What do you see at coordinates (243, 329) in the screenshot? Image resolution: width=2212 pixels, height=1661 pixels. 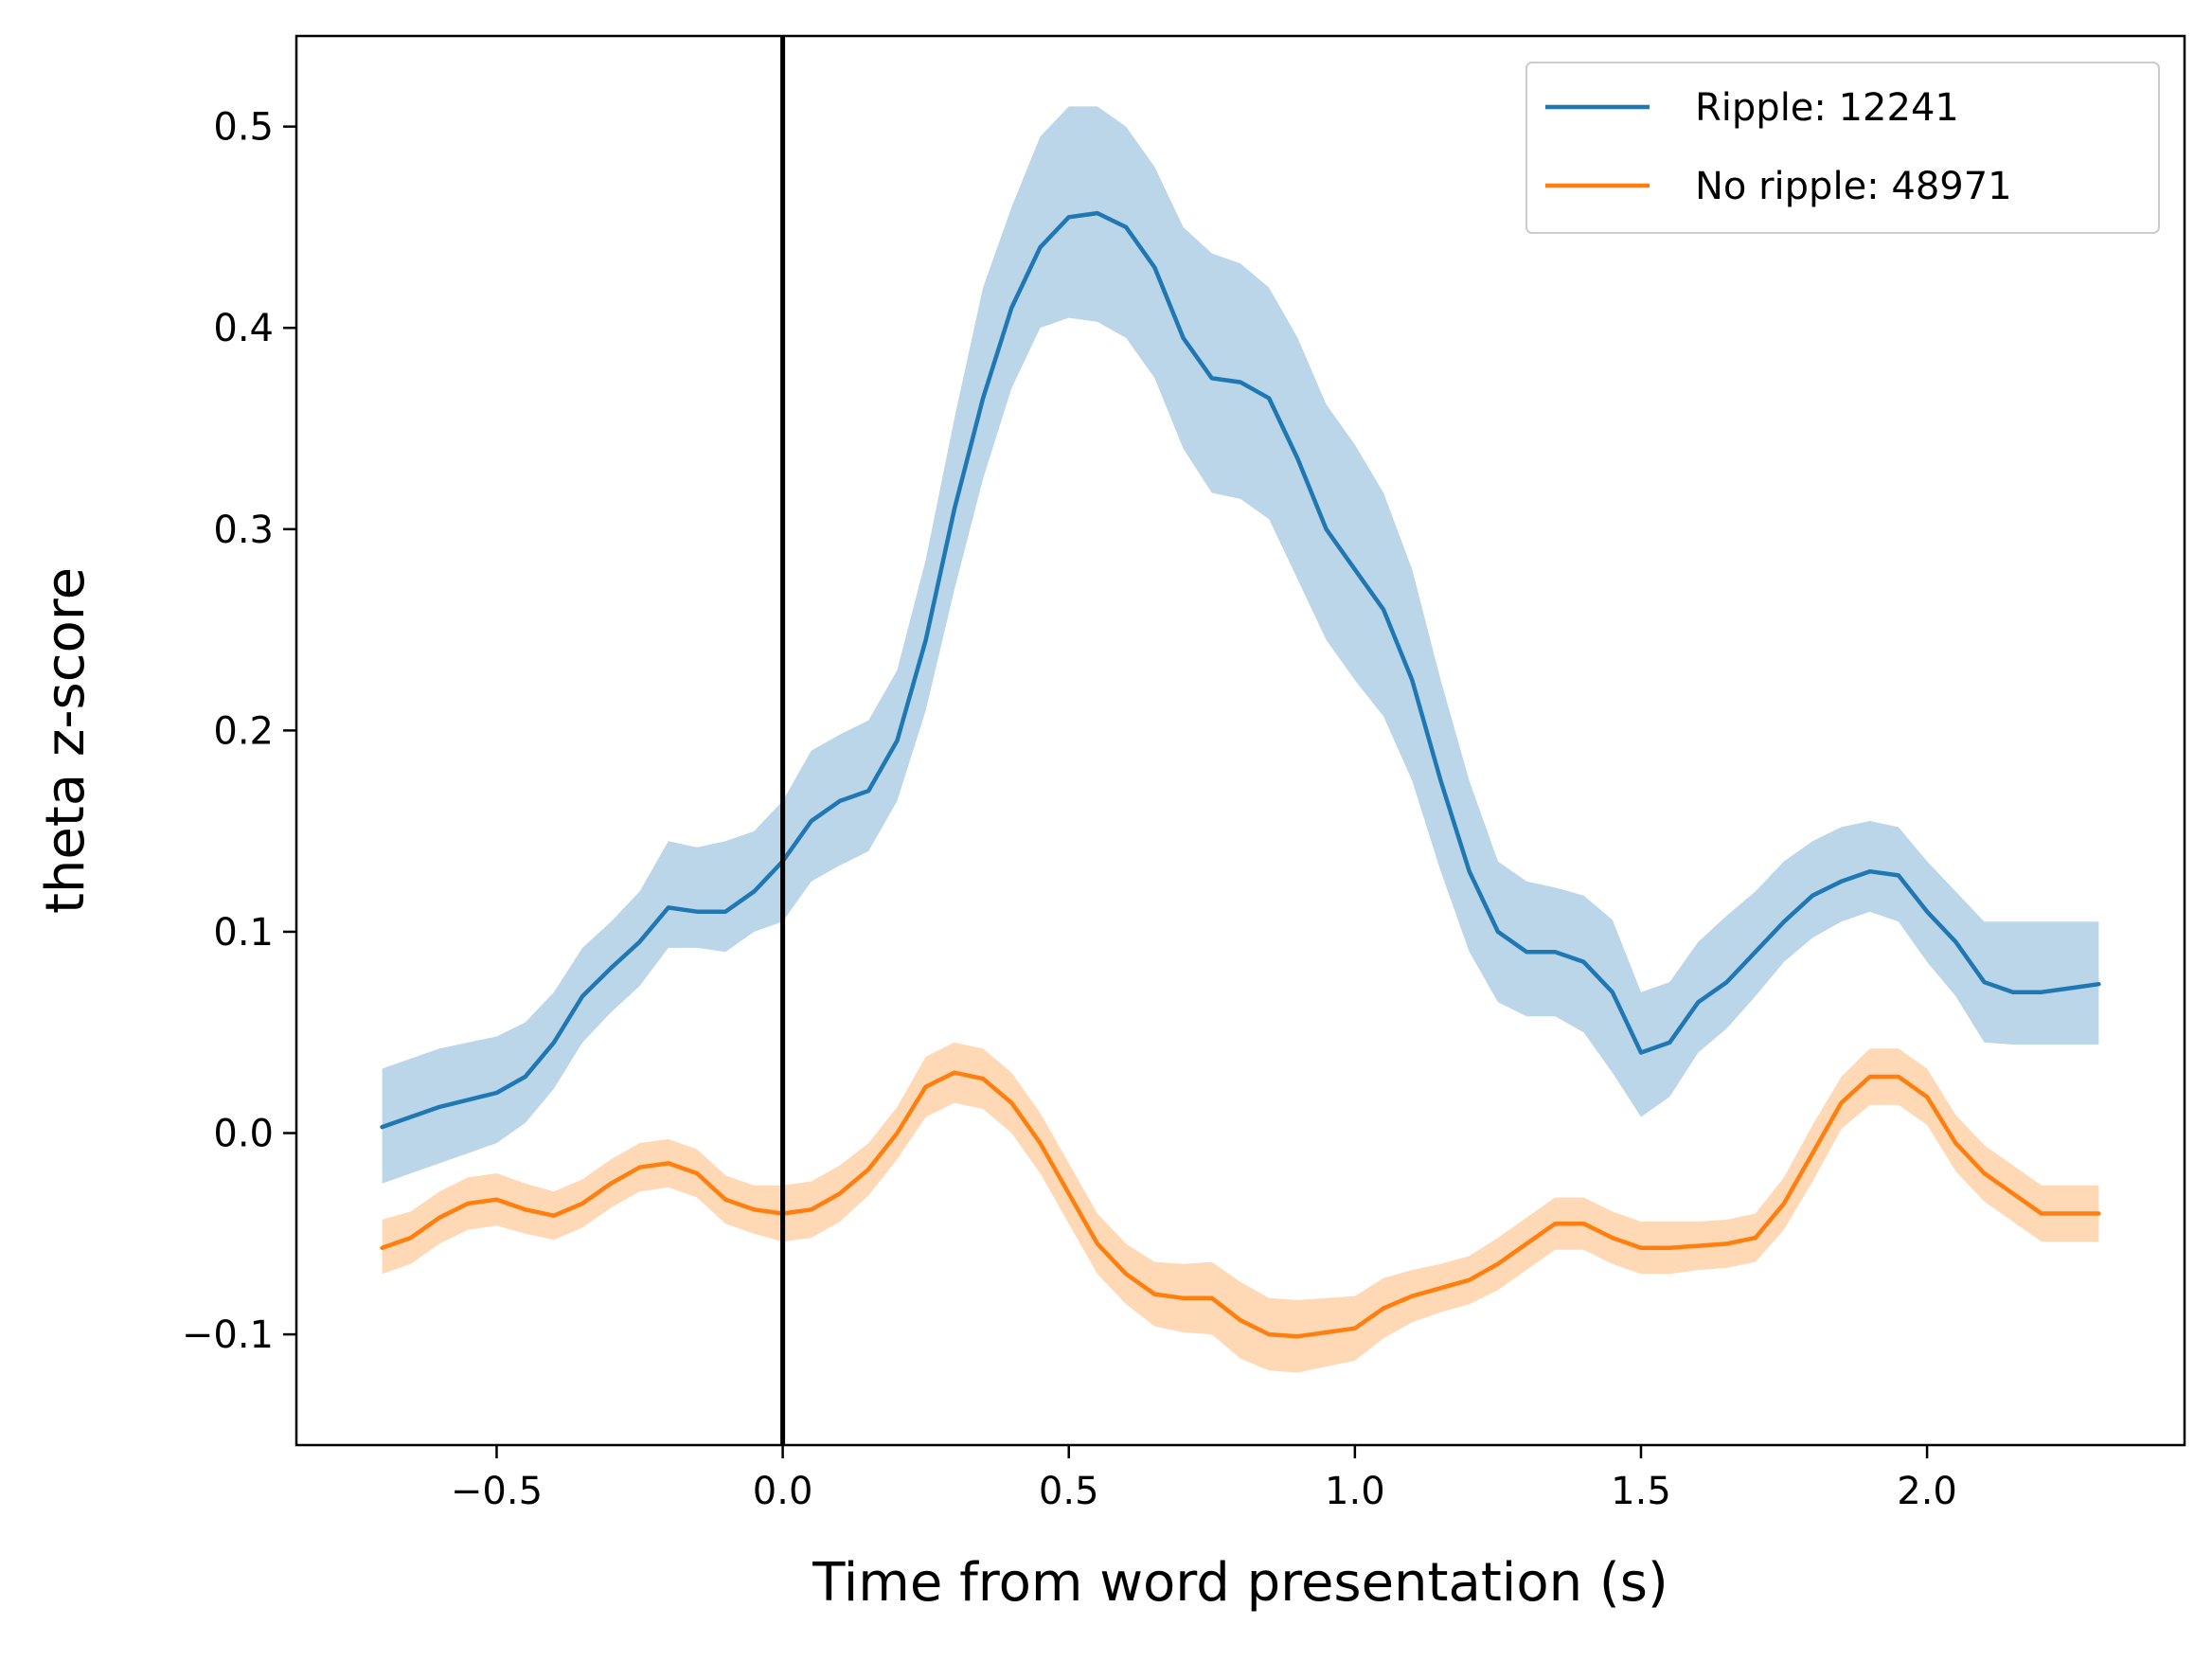 I see `y-tick-label: 0.4` at bounding box center [243, 329].